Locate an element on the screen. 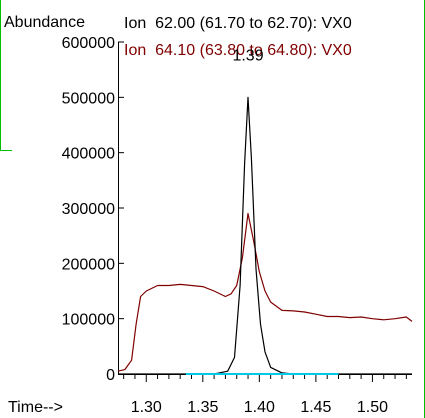 This screenshot has height=418, width=425. y-tick-label: 600000 is located at coordinates (88, 43).